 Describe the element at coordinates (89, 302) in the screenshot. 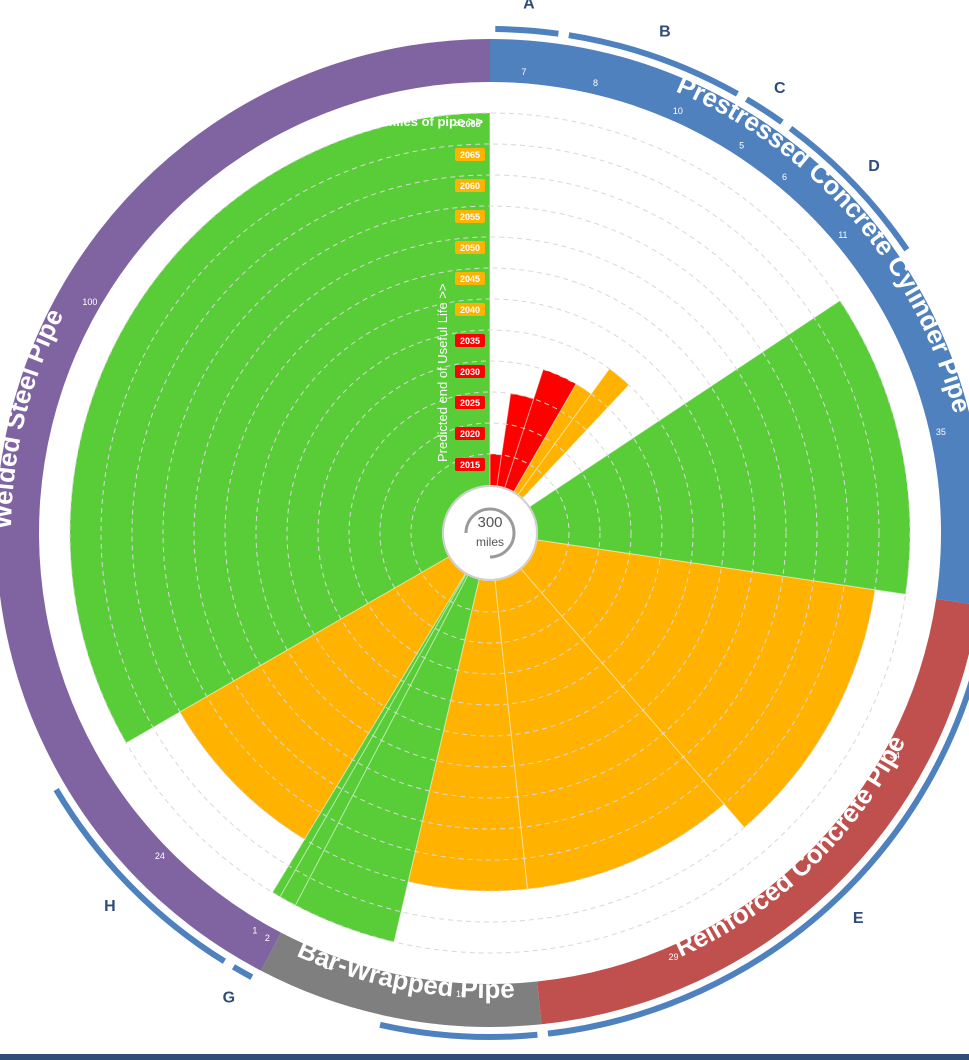

I see `segment-miles-label: 100` at that location.